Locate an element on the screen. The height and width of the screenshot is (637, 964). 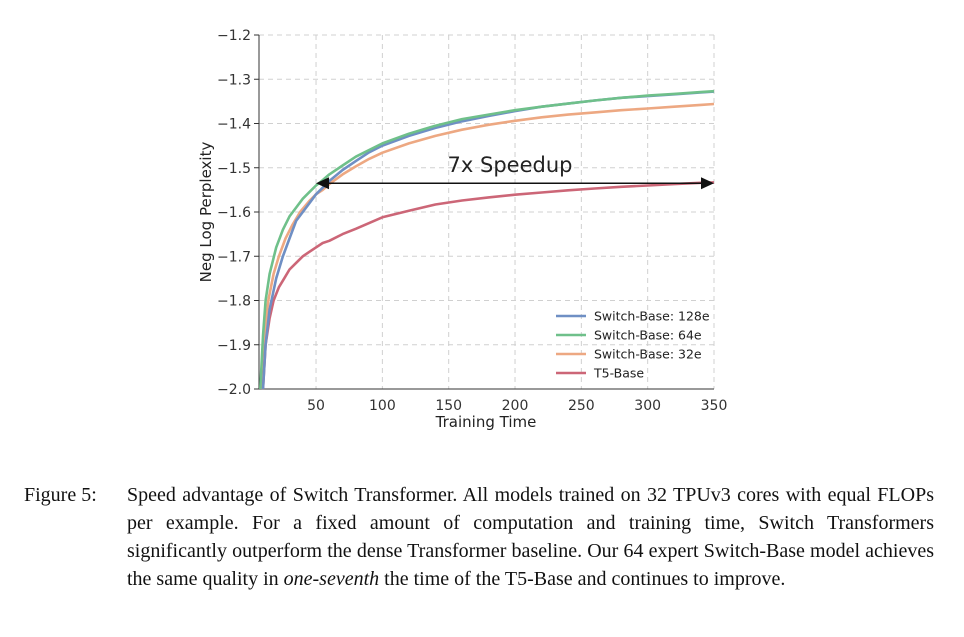
speedup-annotation: 7x Speedup is located at coordinates (515, 171).